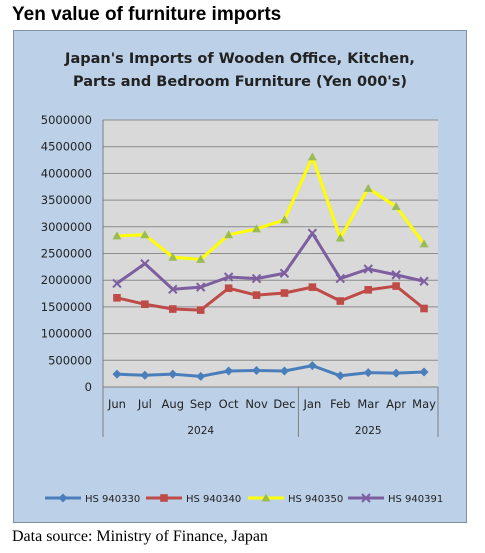 Image resolution: width=485 pixels, height=553 pixels. I want to click on legend: HS 940330 HS 940340 HS 940350 HS 940391, so click(244, 499).